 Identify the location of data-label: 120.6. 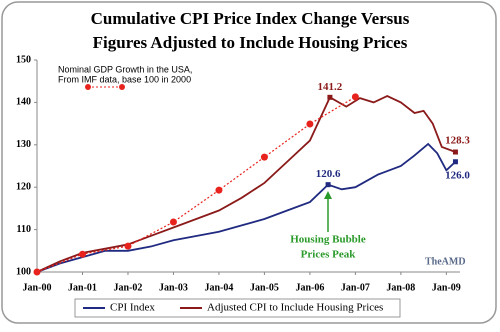
(328, 174).